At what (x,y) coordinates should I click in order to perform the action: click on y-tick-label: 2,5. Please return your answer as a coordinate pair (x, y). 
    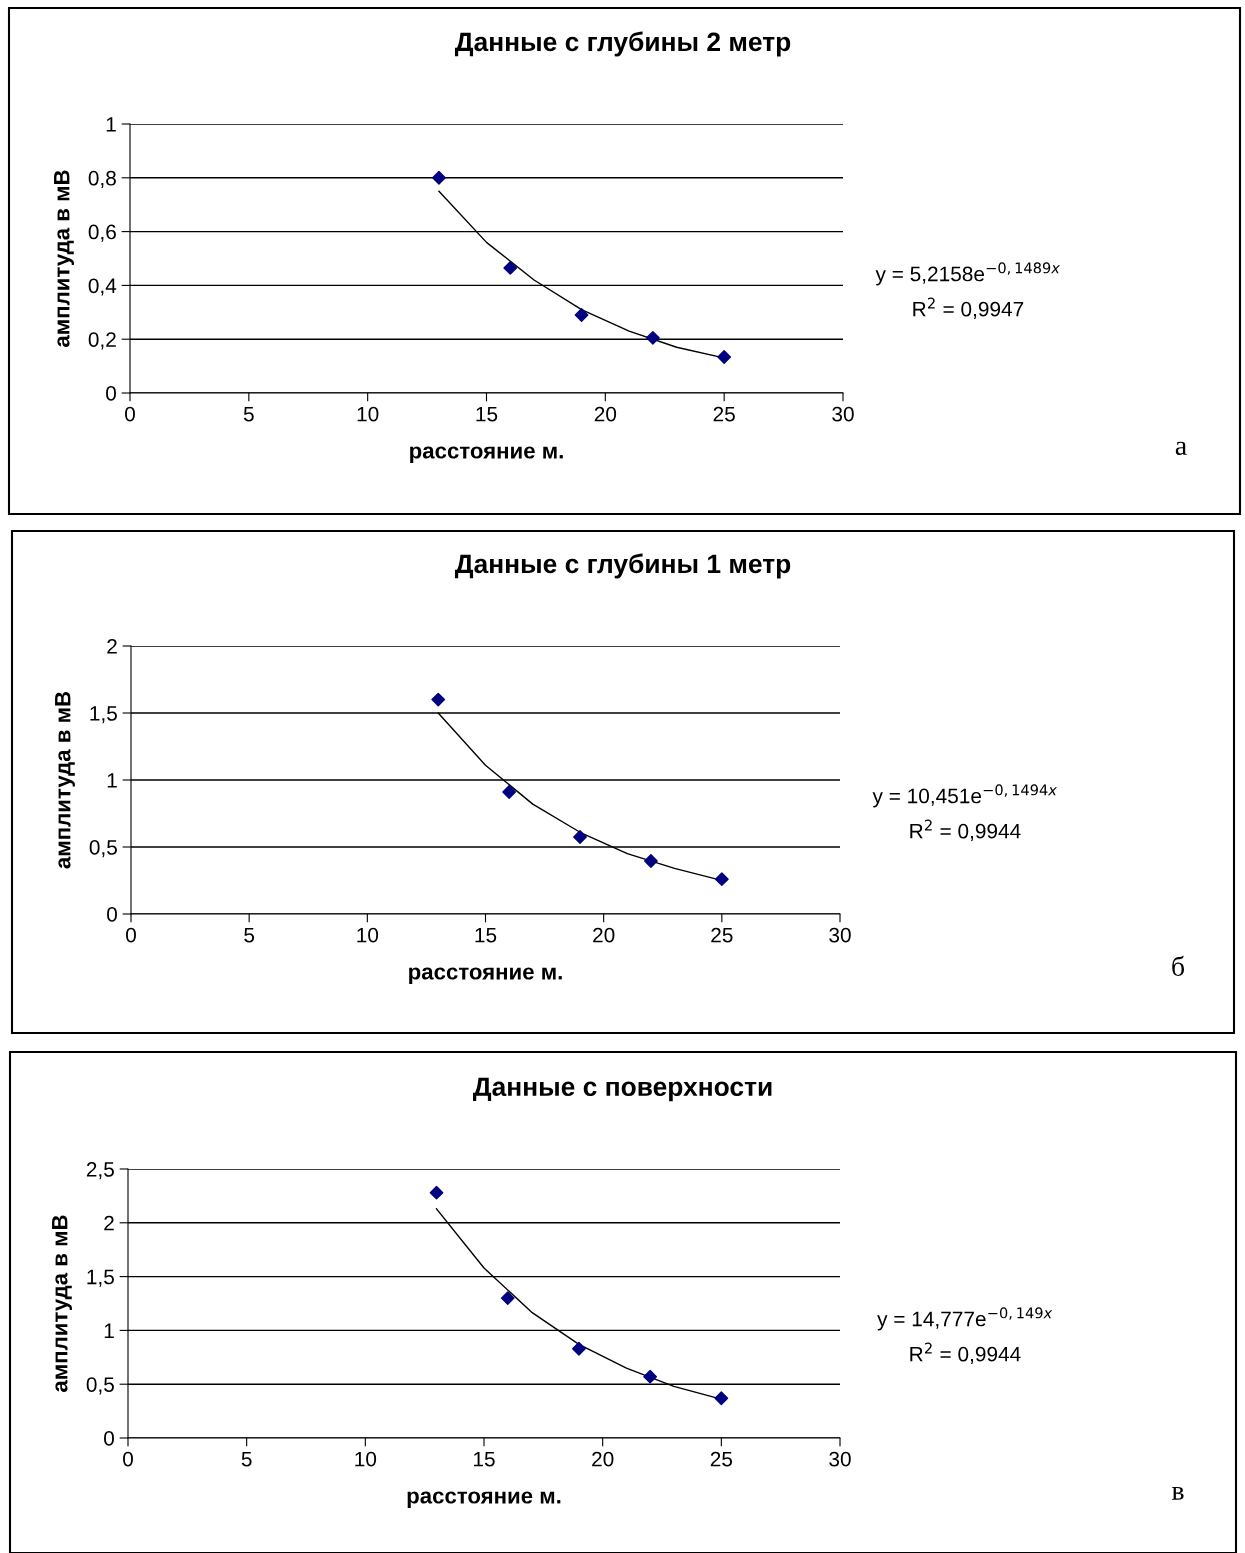
    Looking at the image, I should click on (100, 1171).